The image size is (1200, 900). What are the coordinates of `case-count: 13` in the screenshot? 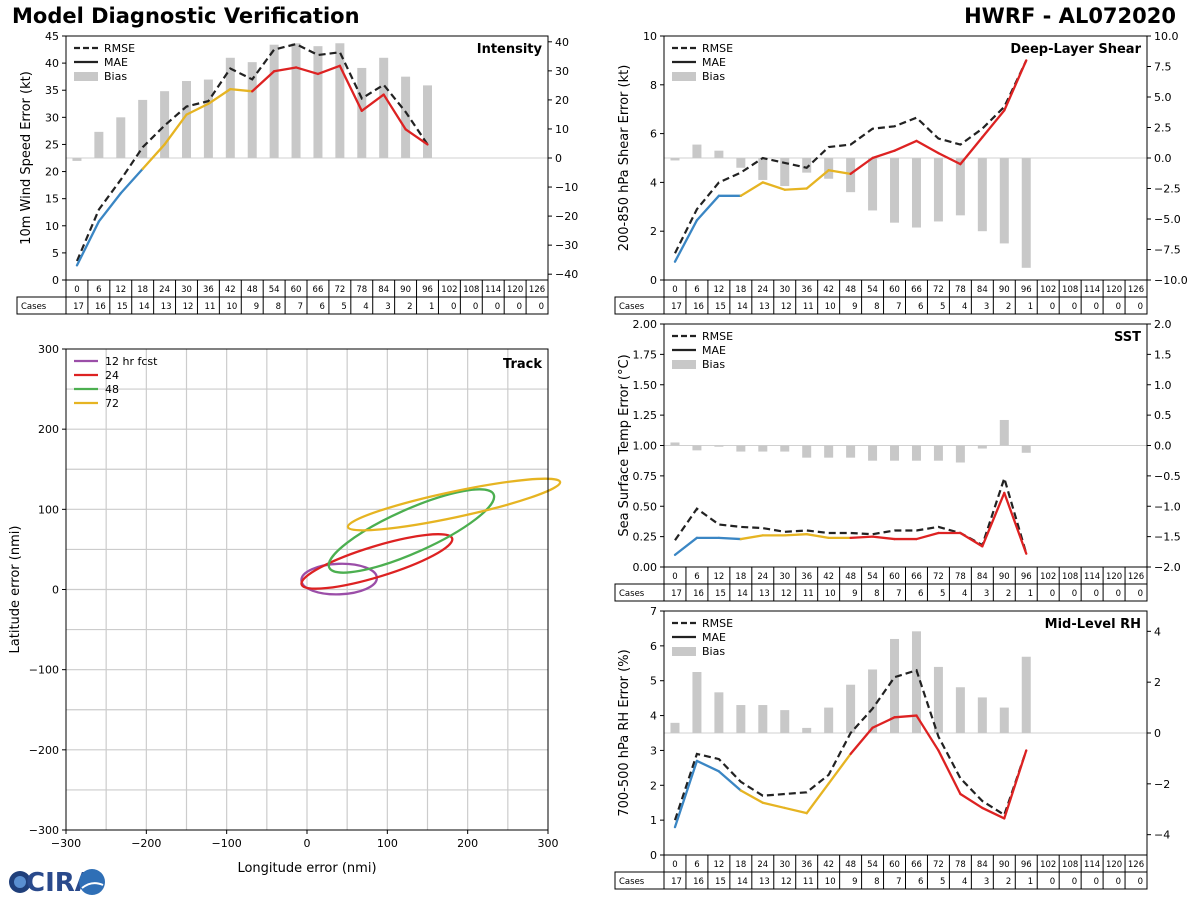 It's located at (764, 882).